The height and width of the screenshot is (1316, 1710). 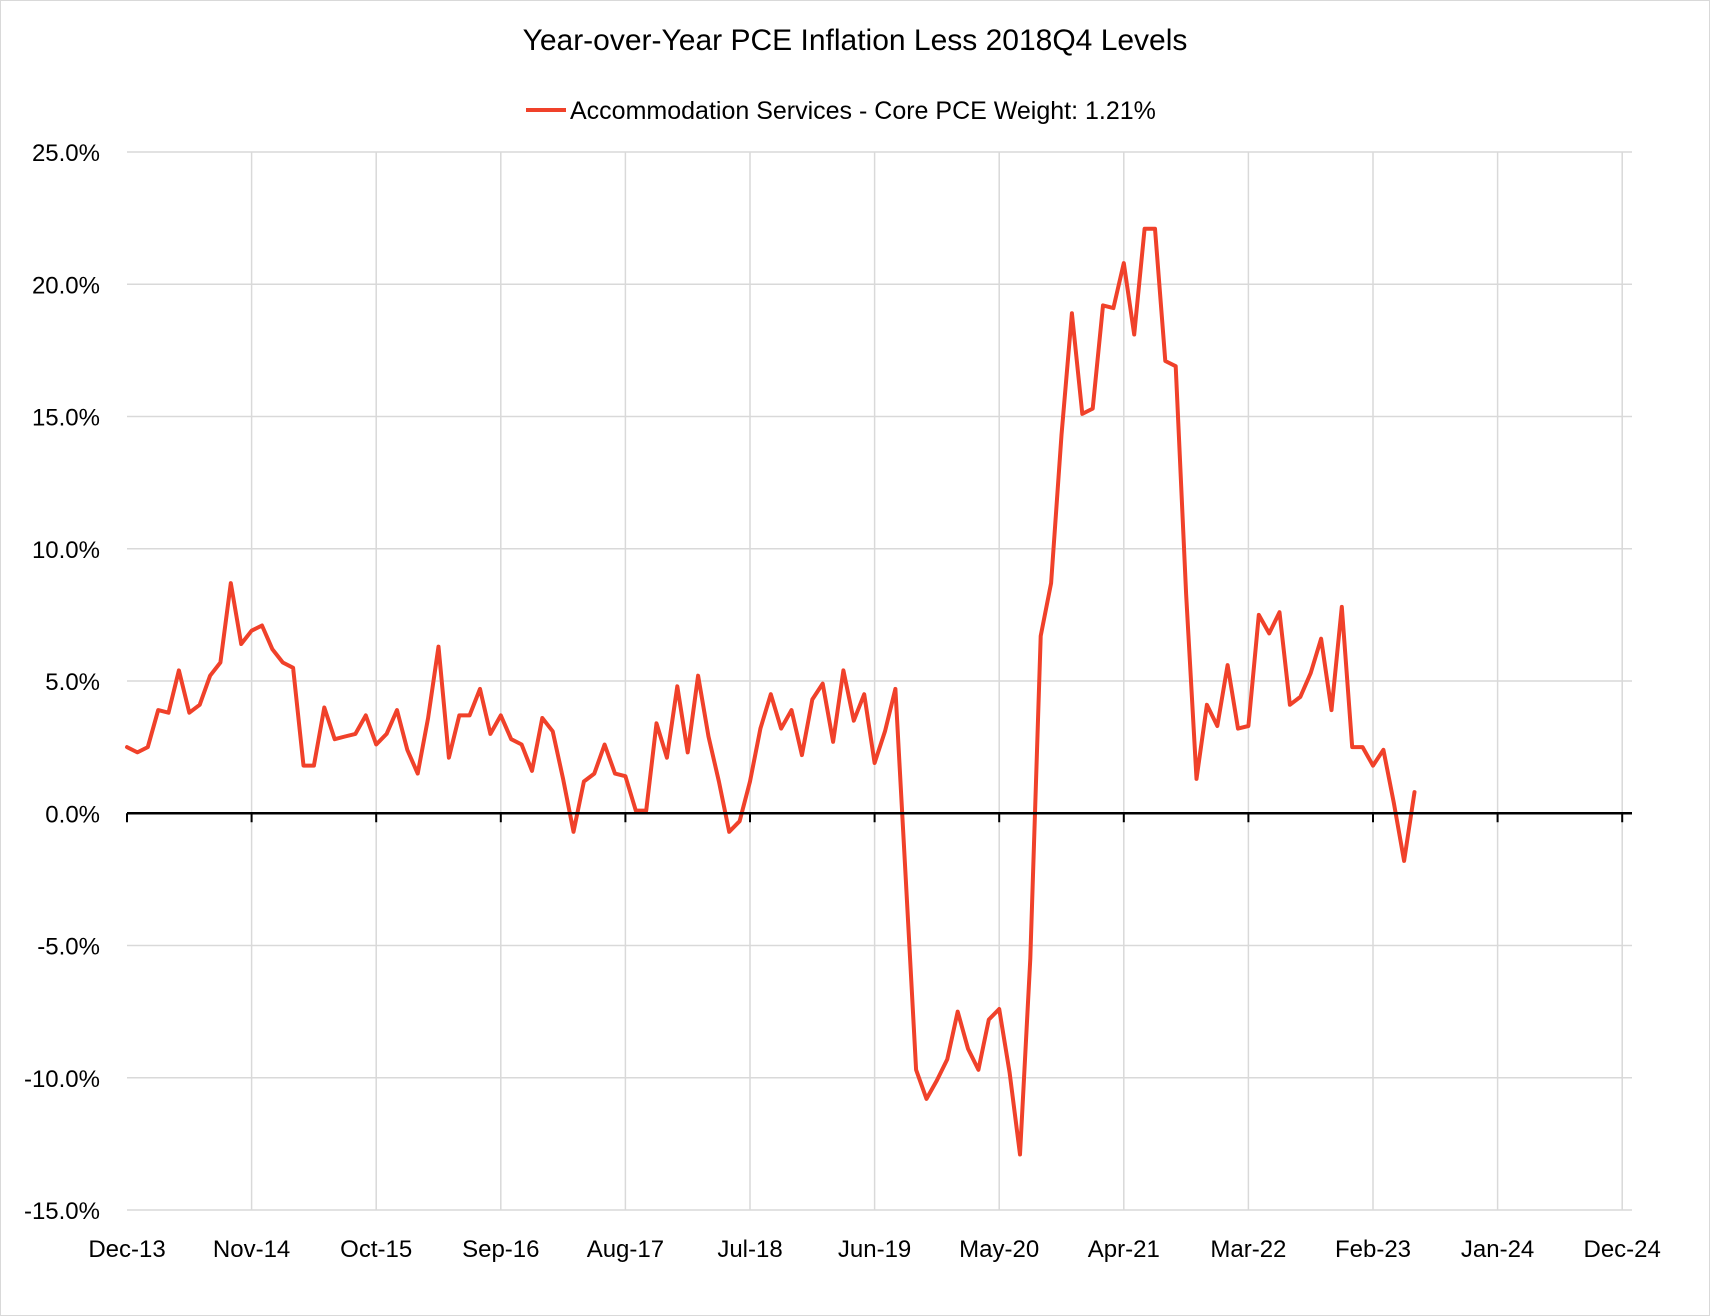 What do you see at coordinates (66, 418) in the screenshot?
I see `y-tick-label: 15.0%` at bounding box center [66, 418].